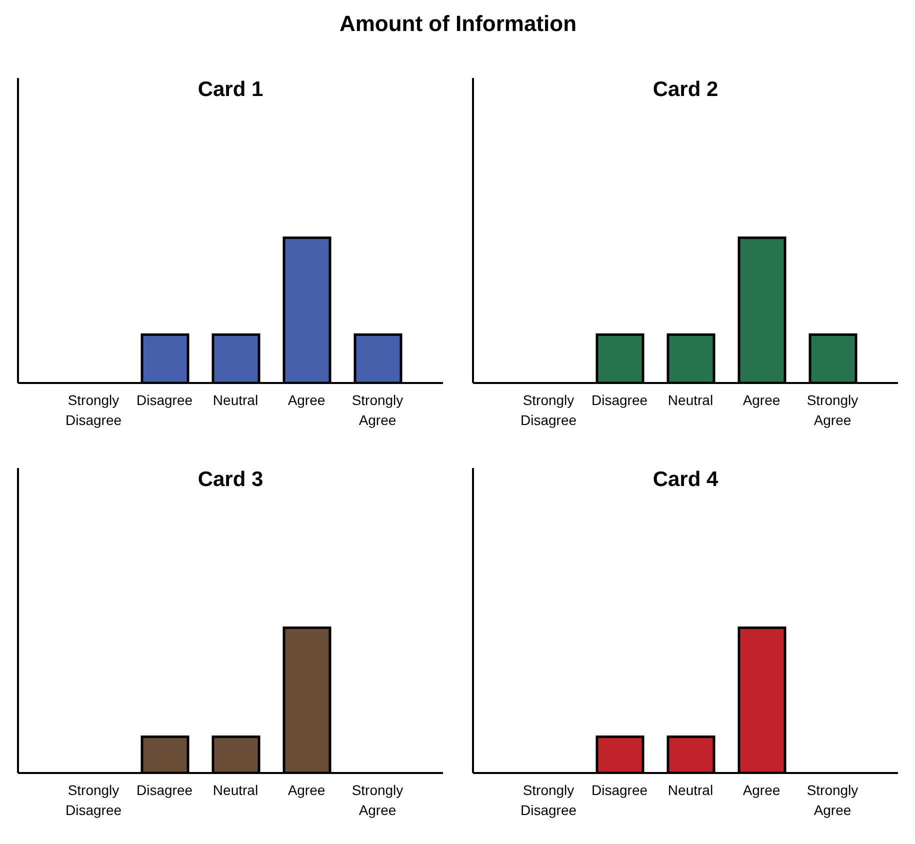 The height and width of the screenshot is (844, 915). I want to click on chart-title: Card 1, so click(230, 90).